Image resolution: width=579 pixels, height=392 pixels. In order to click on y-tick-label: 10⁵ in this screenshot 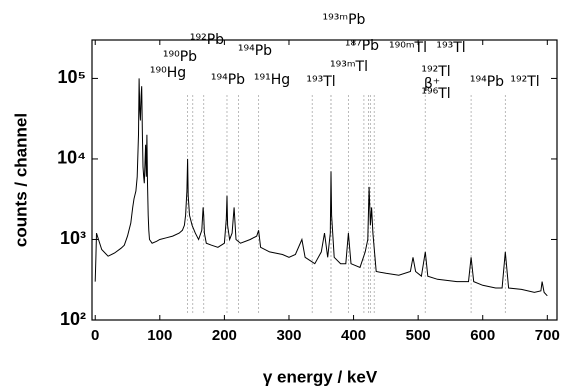, I will do `click(72, 77)`.